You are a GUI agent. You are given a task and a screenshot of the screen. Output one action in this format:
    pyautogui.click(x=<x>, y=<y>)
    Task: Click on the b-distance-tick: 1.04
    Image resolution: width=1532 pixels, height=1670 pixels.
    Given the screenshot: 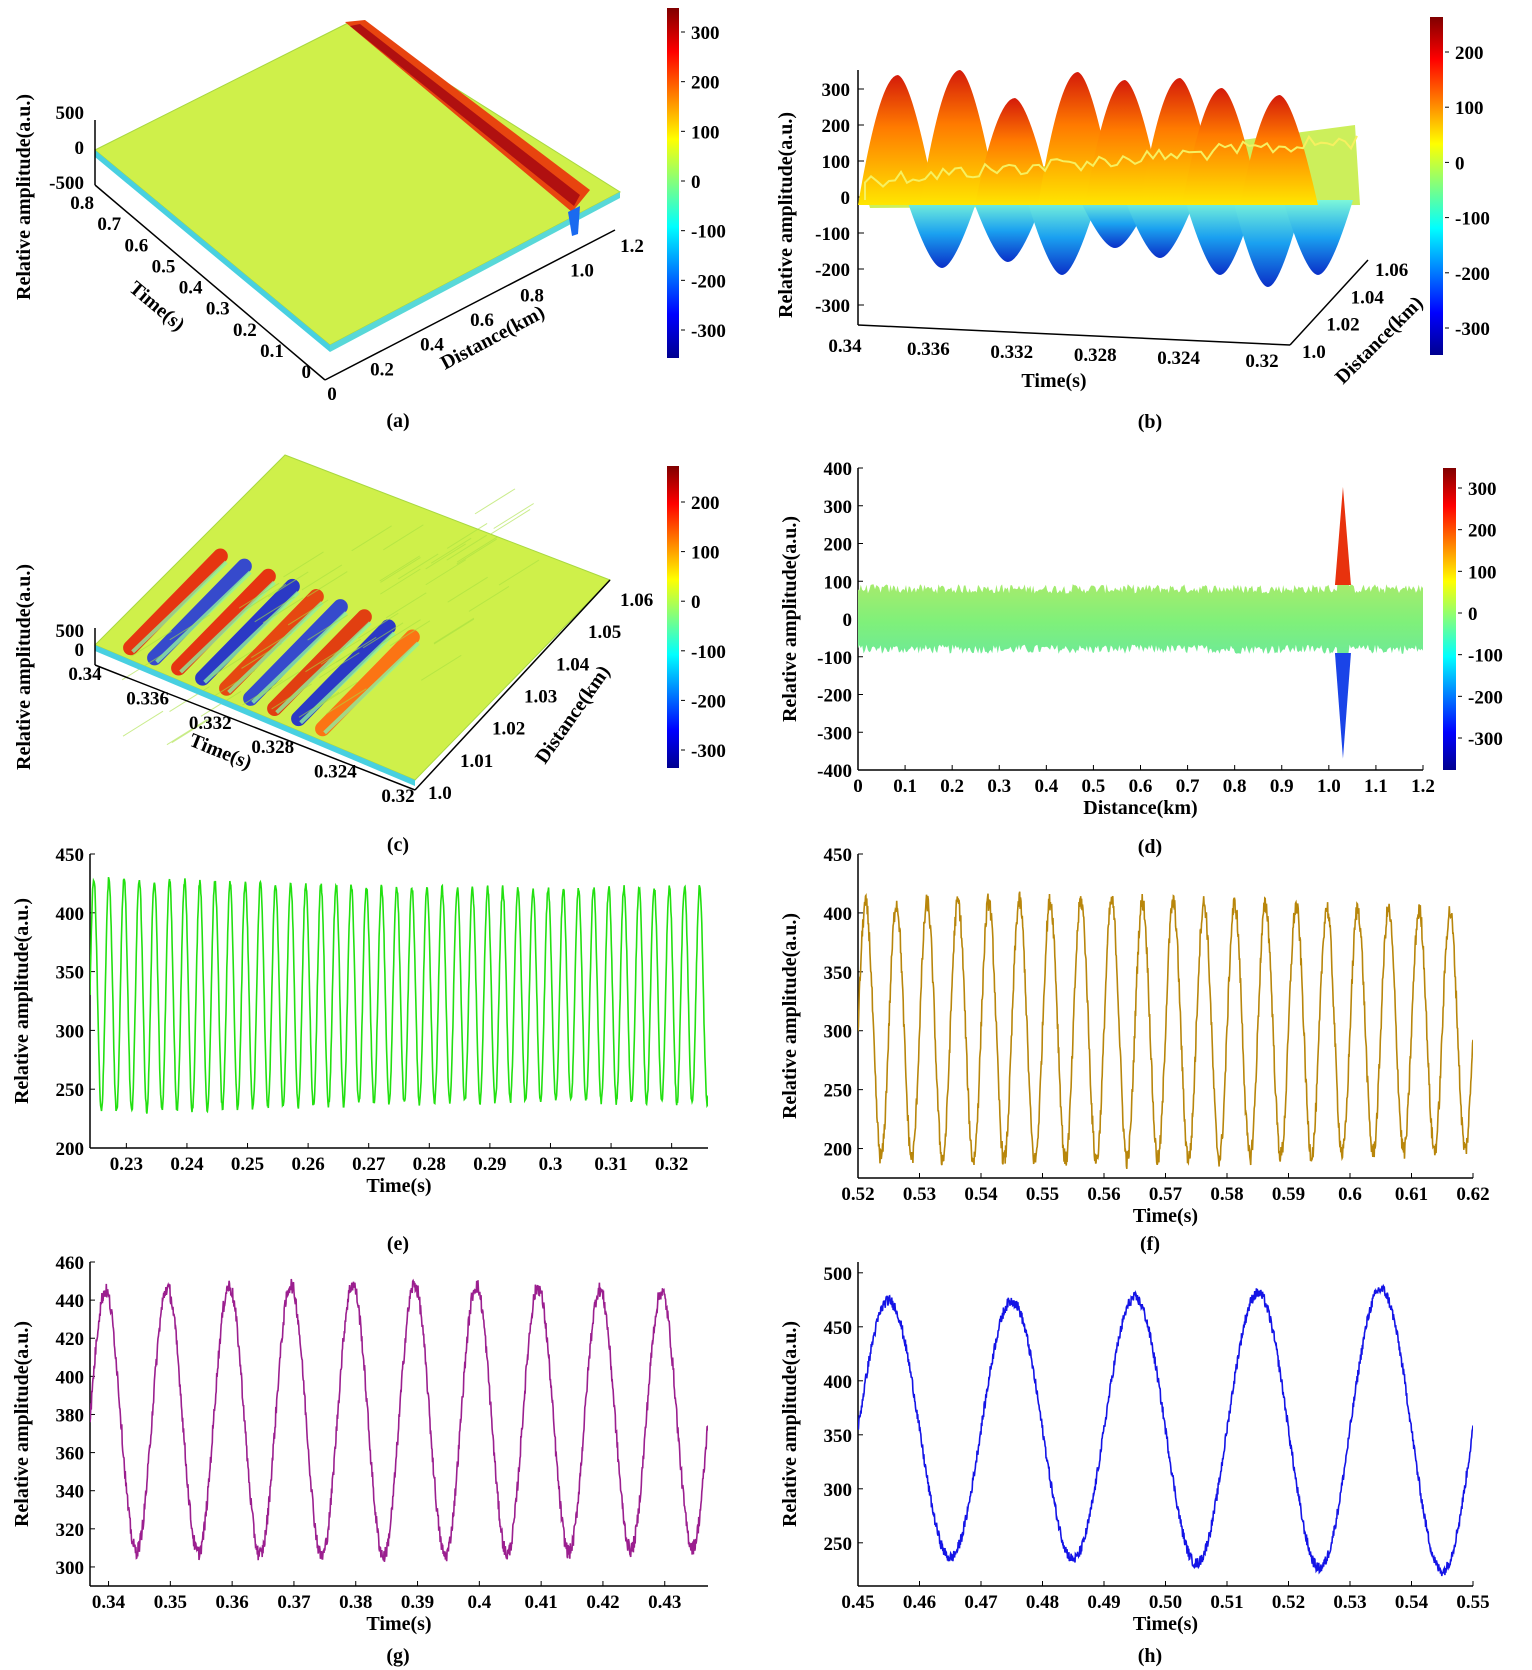 What is the action you would take?
    pyautogui.click(x=1368, y=297)
    